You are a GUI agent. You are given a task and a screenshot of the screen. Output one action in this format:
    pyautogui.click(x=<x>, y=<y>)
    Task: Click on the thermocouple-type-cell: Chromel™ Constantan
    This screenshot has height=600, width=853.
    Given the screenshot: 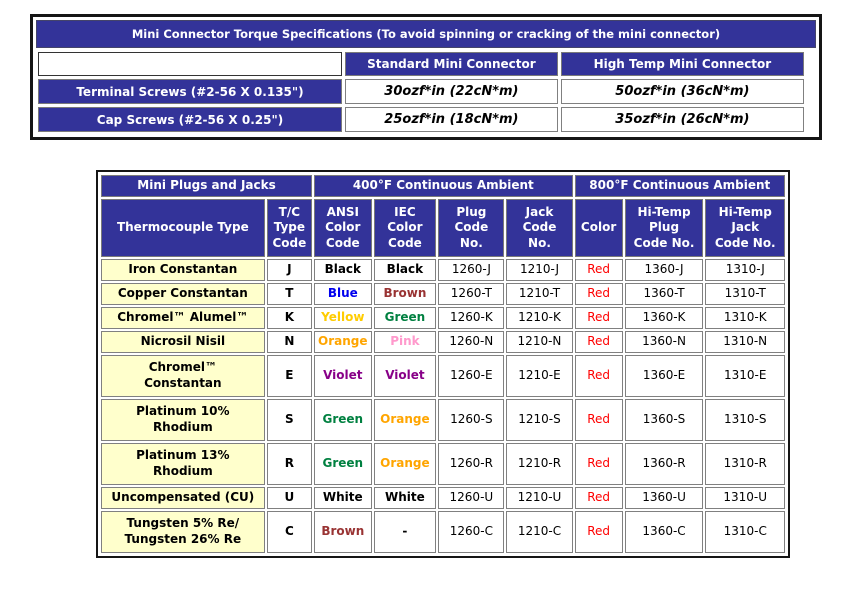 What is the action you would take?
    pyautogui.click(x=183, y=376)
    